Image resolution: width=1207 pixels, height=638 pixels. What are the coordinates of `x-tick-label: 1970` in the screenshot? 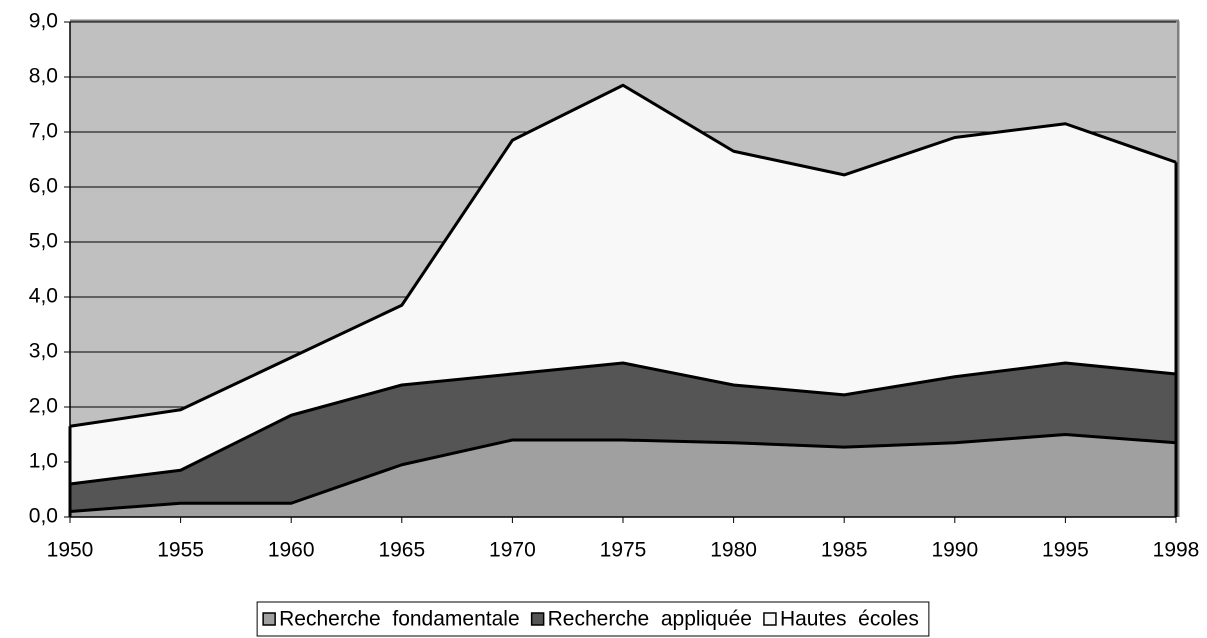 It's located at (512, 550).